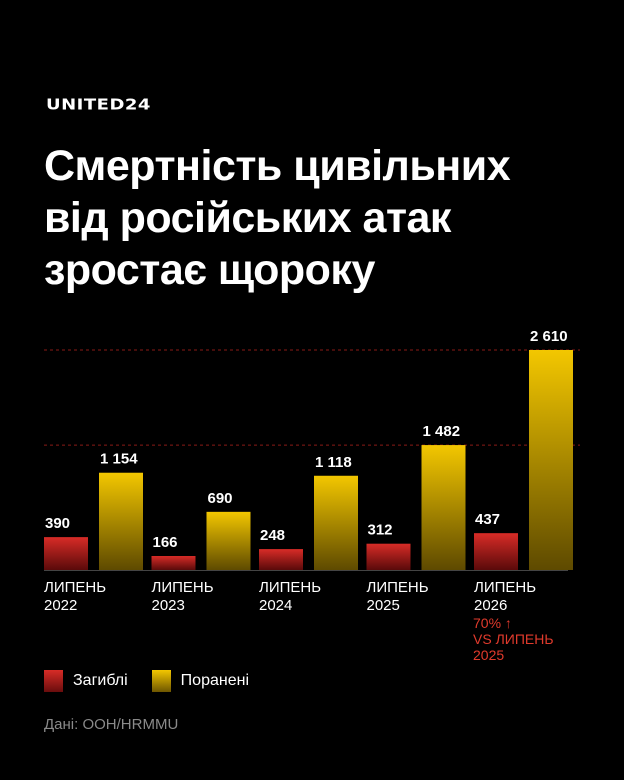 This screenshot has width=624, height=780. Describe the element at coordinates (272, 535) in the screenshot. I see `data-label: 248` at that location.